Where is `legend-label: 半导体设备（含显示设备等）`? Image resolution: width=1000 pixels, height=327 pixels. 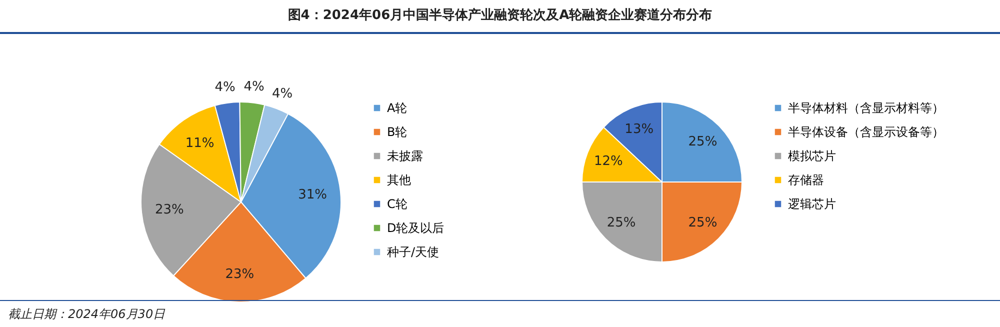
legend-label: 半导体设备（含显示设备等） is located at coordinates (866, 132).